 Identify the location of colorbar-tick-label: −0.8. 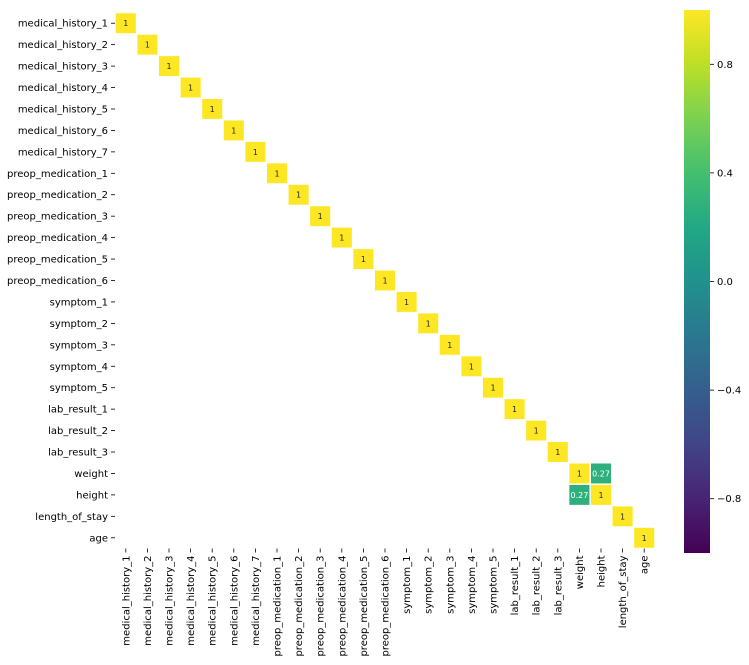
(729, 499).